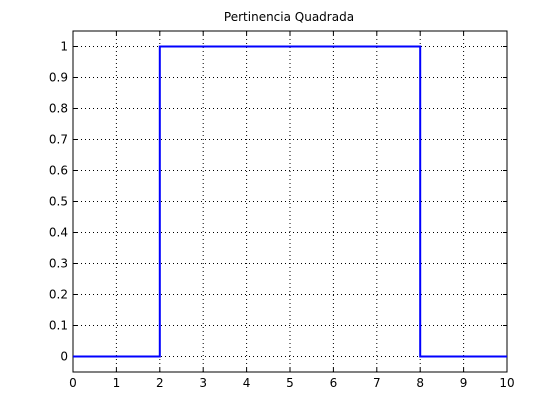  I want to click on y-axis-tick-labels: 0 0.1 0.2 0.3 0.4 0.5 0.6 0.7 0.8 0.9 1, so click(58, 202).